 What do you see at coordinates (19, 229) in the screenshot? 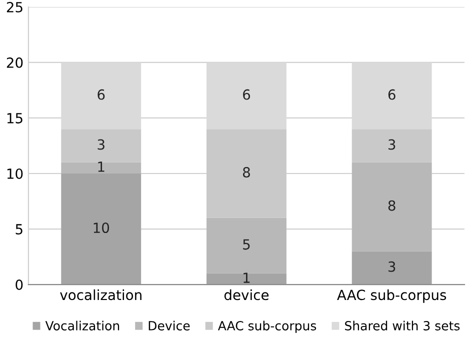
I see `y-tick-label: 5` at bounding box center [19, 229].